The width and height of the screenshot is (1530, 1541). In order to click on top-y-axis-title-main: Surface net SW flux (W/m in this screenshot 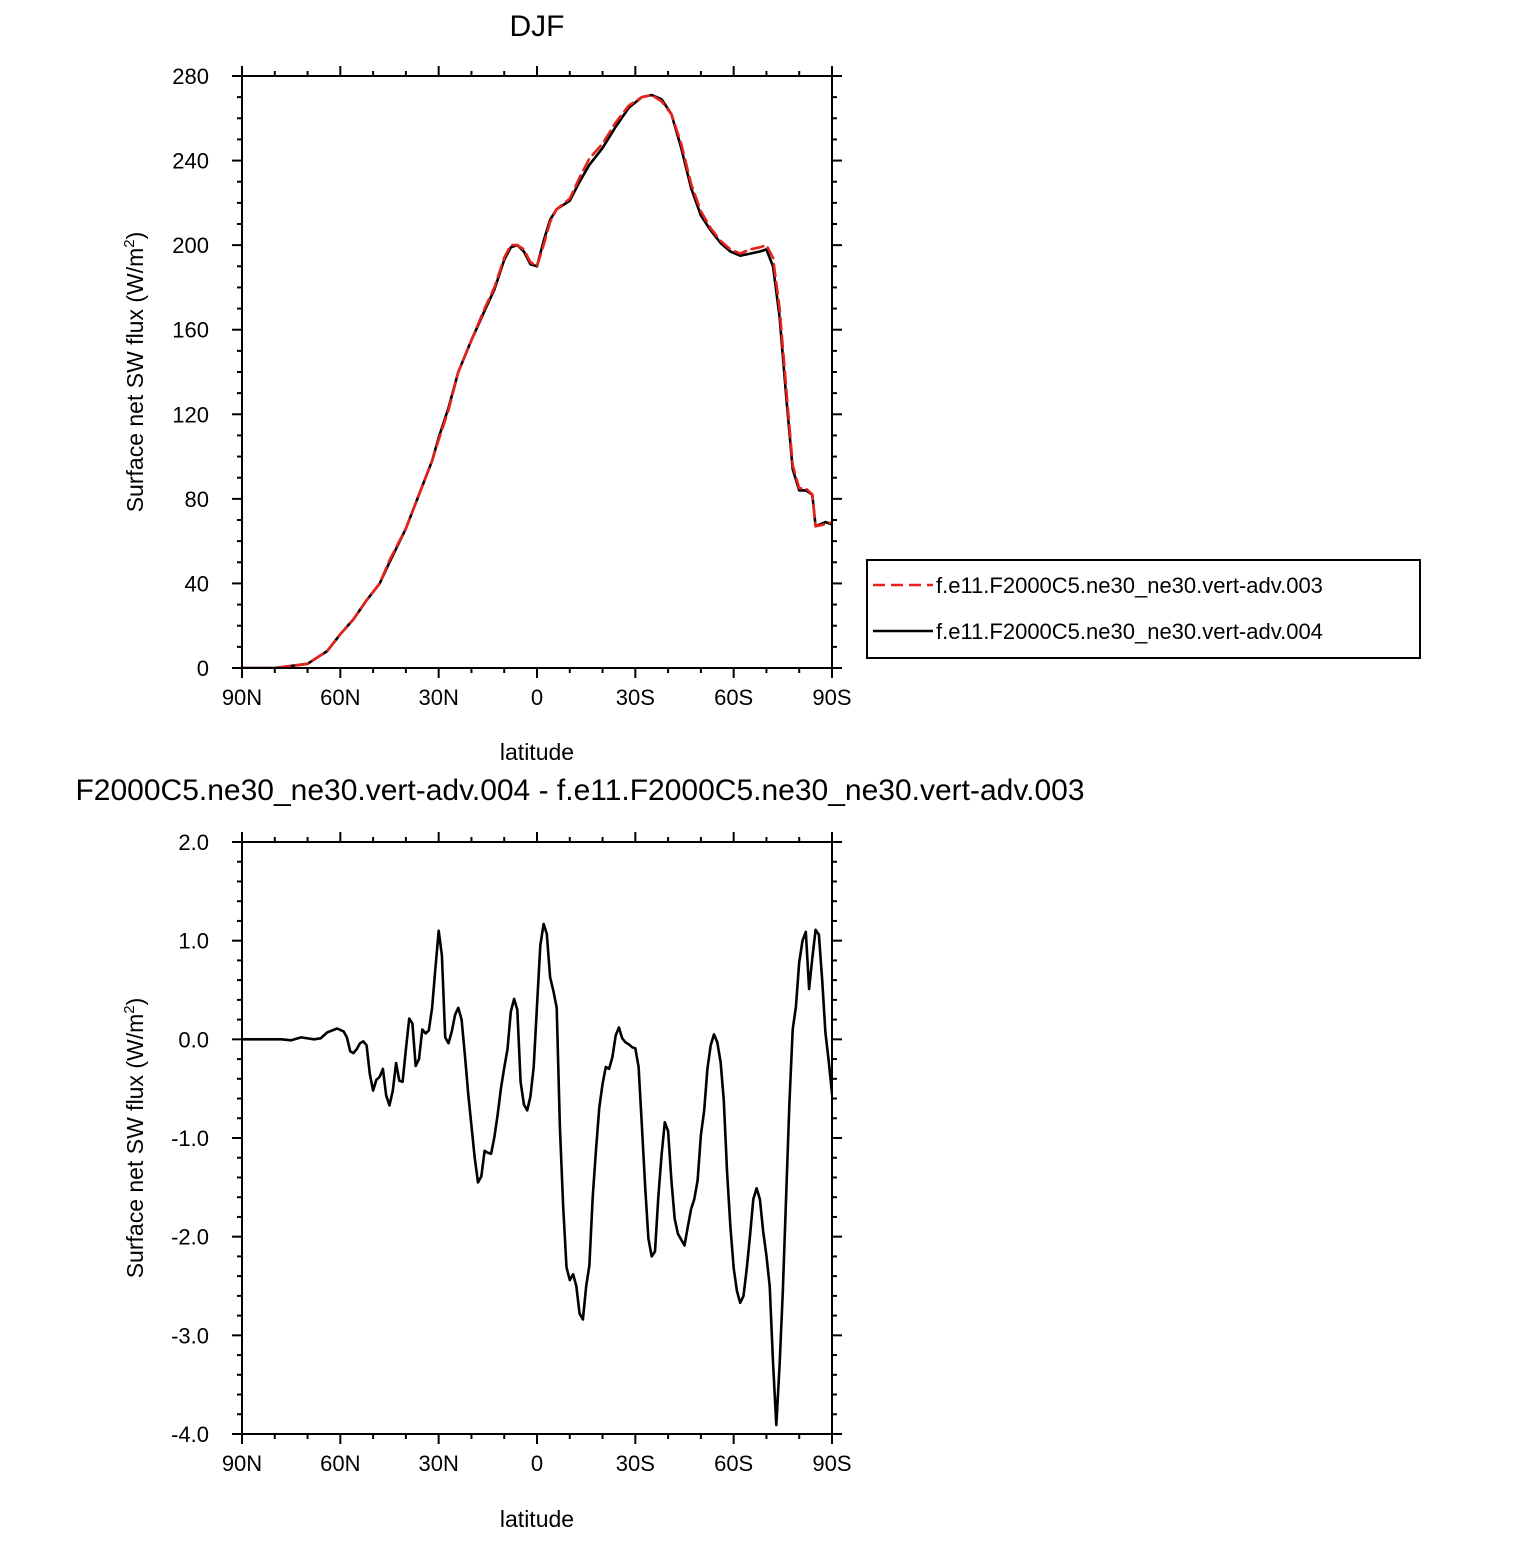, I will do `click(135, 380)`.